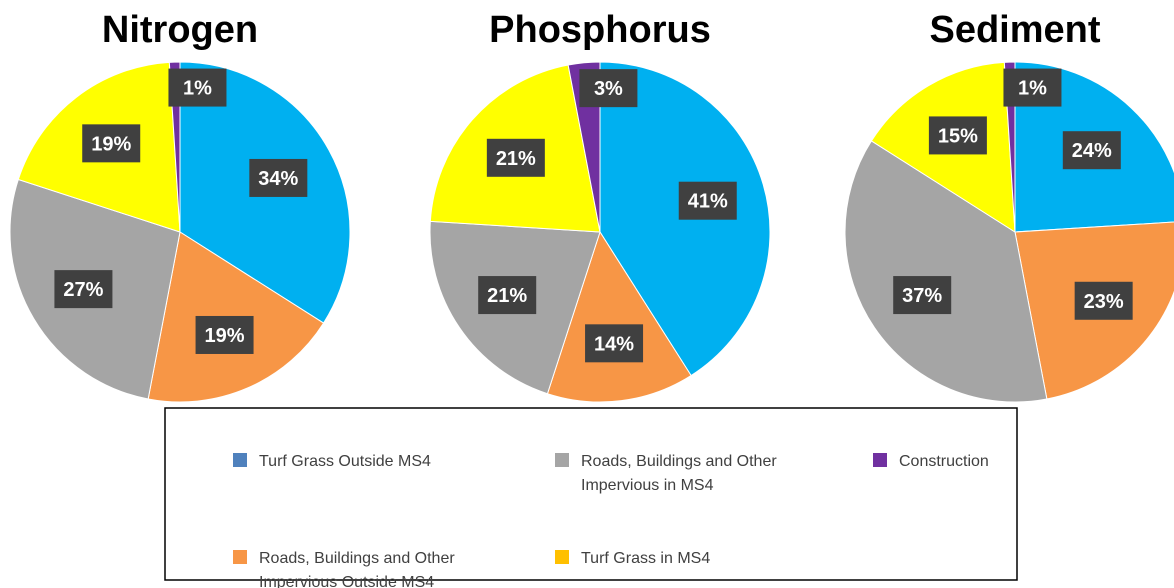  What do you see at coordinates (647, 485) in the screenshot?
I see `legend-label-line: Impervious in MS4` at bounding box center [647, 485].